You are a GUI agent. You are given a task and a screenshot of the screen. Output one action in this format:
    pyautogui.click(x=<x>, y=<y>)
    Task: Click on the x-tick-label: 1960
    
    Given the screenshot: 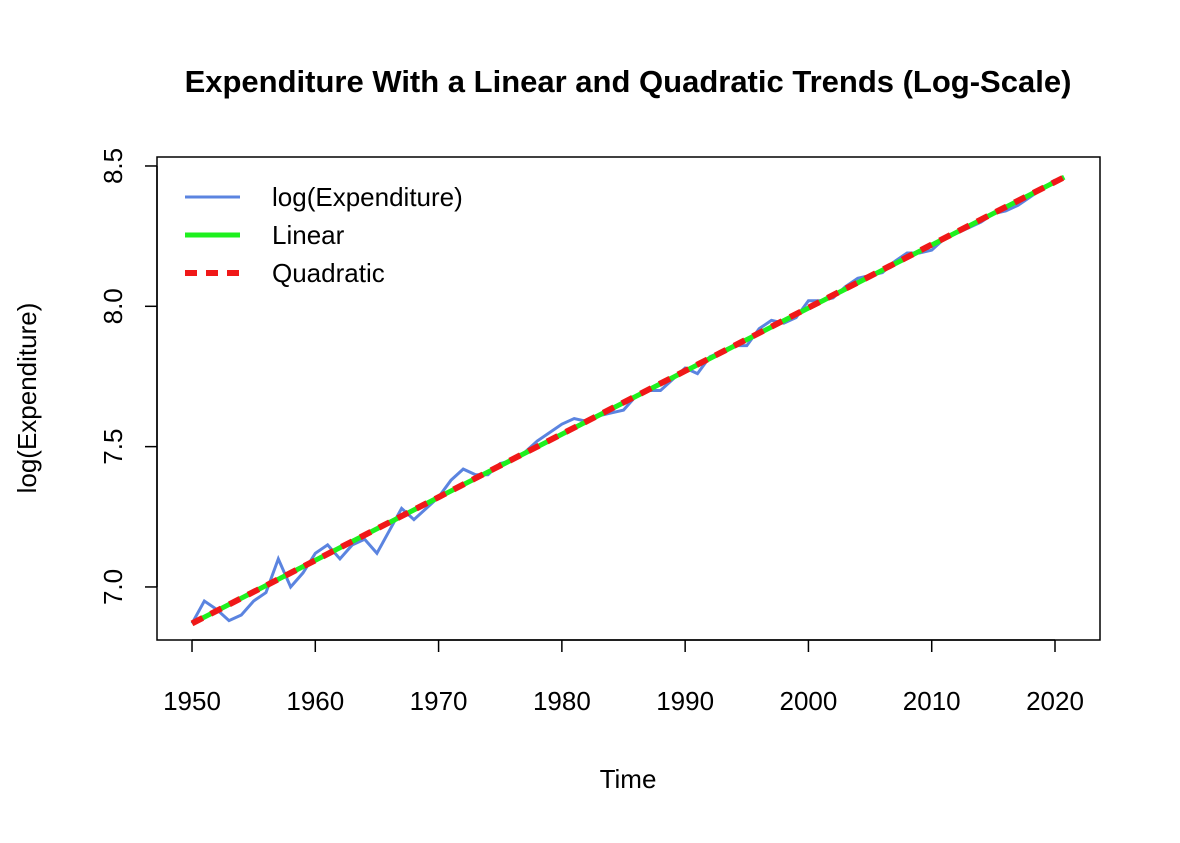 What is the action you would take?
    pyautogui.click(x=315, y=701)
    